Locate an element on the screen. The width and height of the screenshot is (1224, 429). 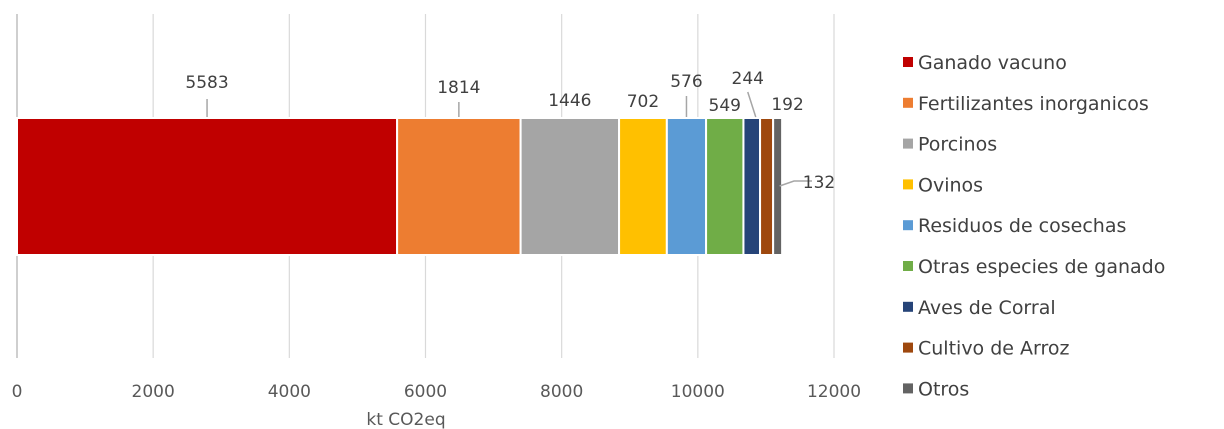
legend-label: Residuos de cosechas is located at coordinates (1022, 226).